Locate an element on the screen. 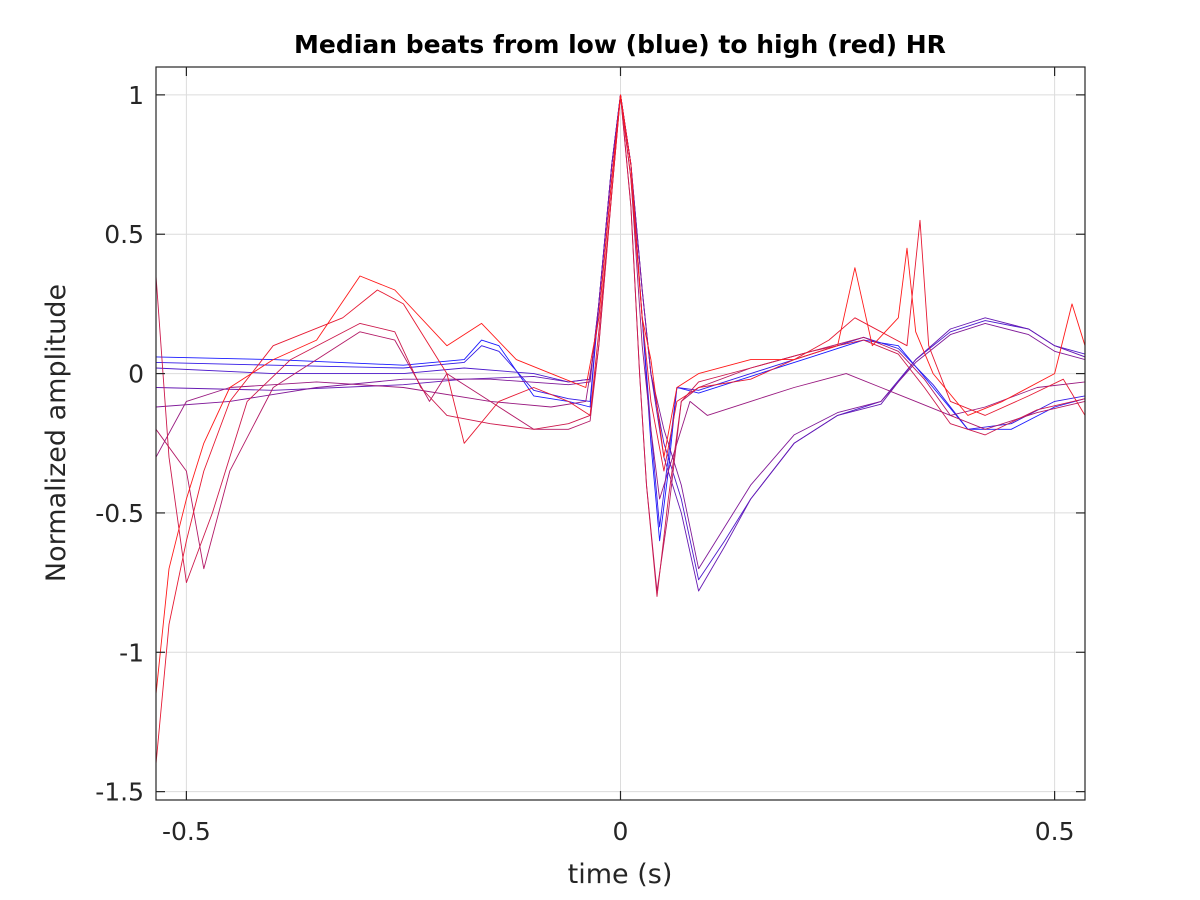  x-tick-label: -0.5 is located at coordinates (186, 831).